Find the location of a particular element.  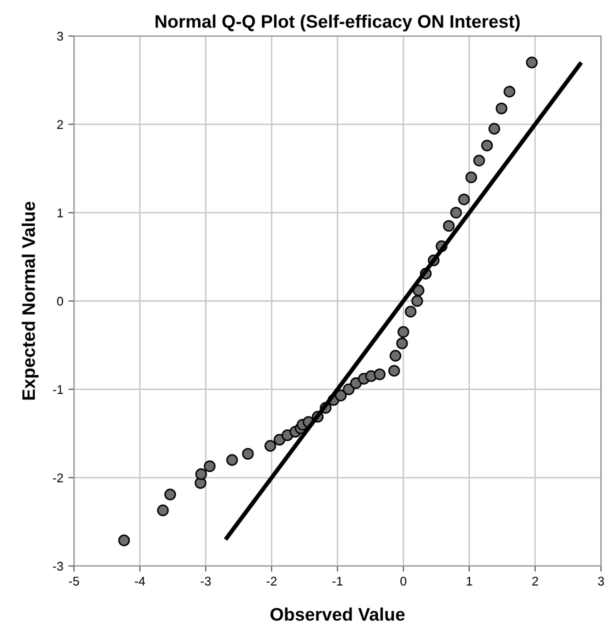

y-tick-label: 3 is located at coordinates (60, 36).